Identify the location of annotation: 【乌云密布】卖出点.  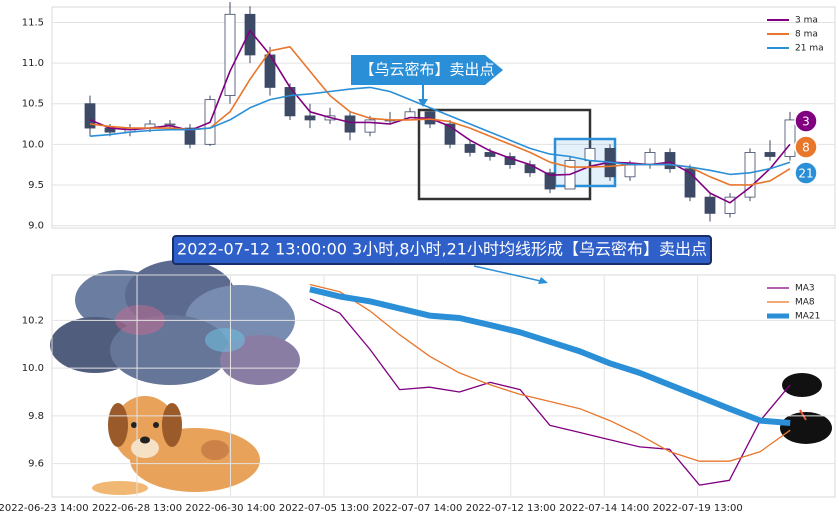
(427, 81).